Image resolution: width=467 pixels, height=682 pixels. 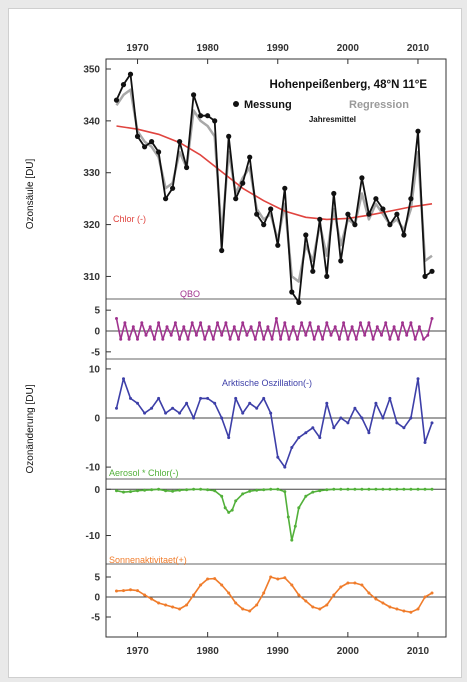 I want to click on y-tick-label: 320, so click(x=91, y=225).